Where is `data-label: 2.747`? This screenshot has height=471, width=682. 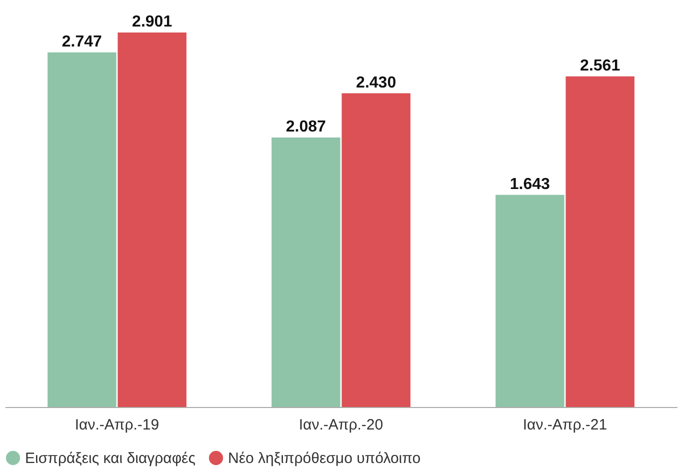
data-label: 2.747 is located at coordinates (82, 41).